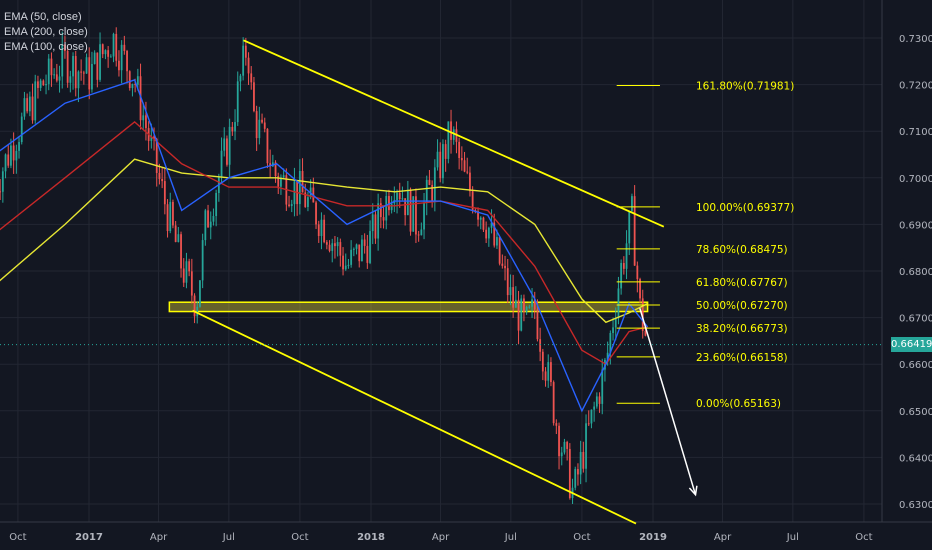 Image resolution: width=932 pixels, height=550 pixels. I want to click on fib-level-label: 78.60%(0.68475), so click(742, 250).